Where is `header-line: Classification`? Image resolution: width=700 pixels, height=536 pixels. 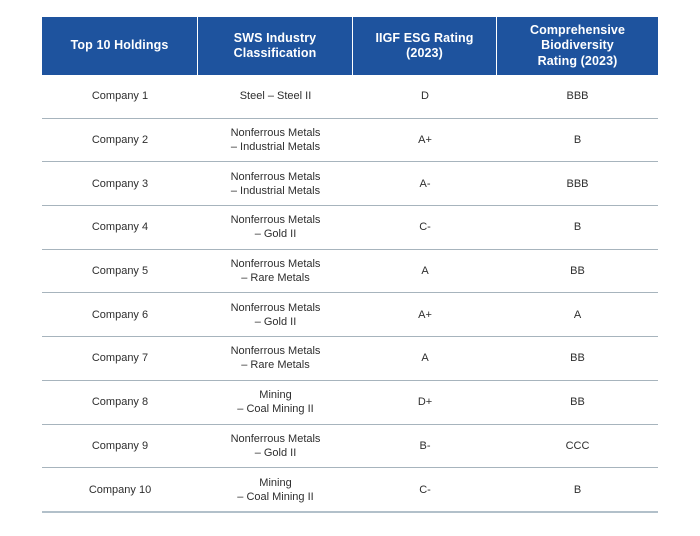
header-line: Classification is located at coordinates (275, 53).